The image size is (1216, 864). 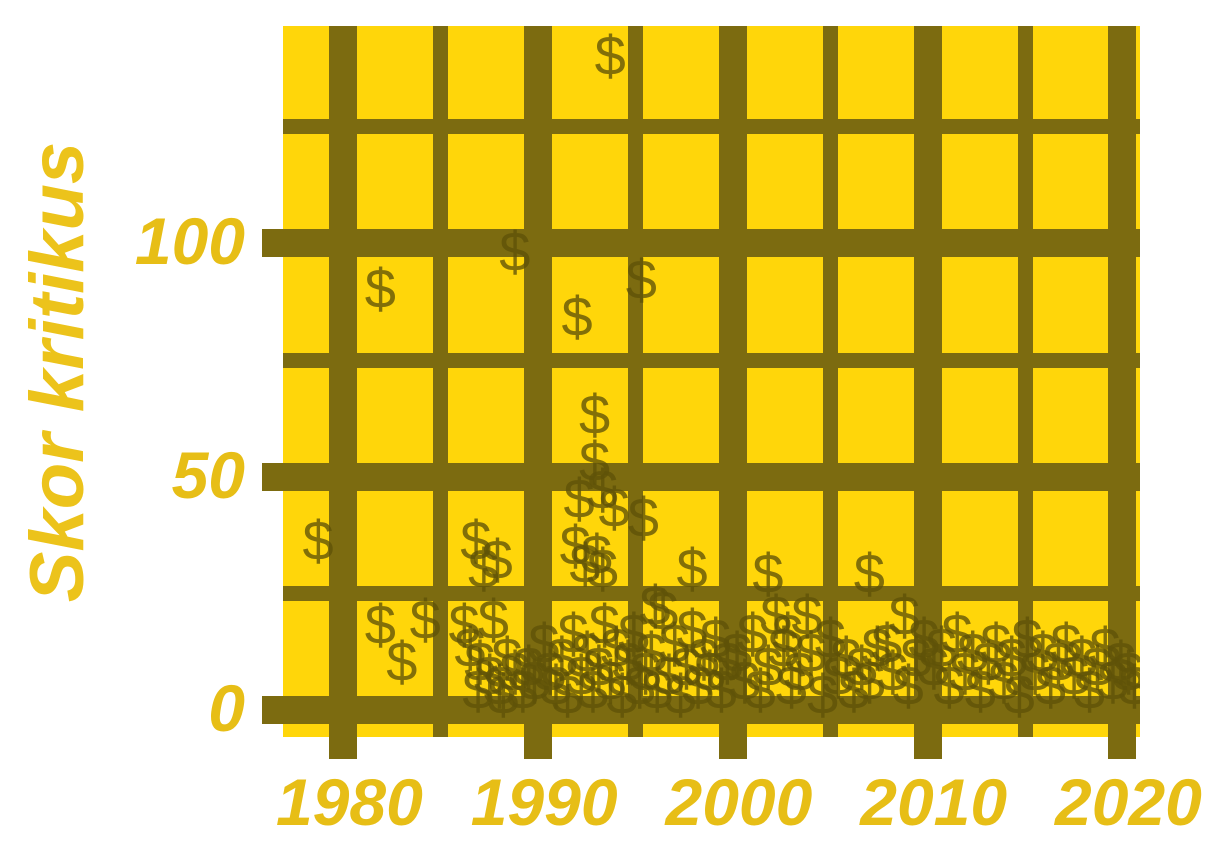 What do you see at coordinates (226, 707) in the screenshot?
I see `y-tick-label: 0` at bounding box center [226, 707].